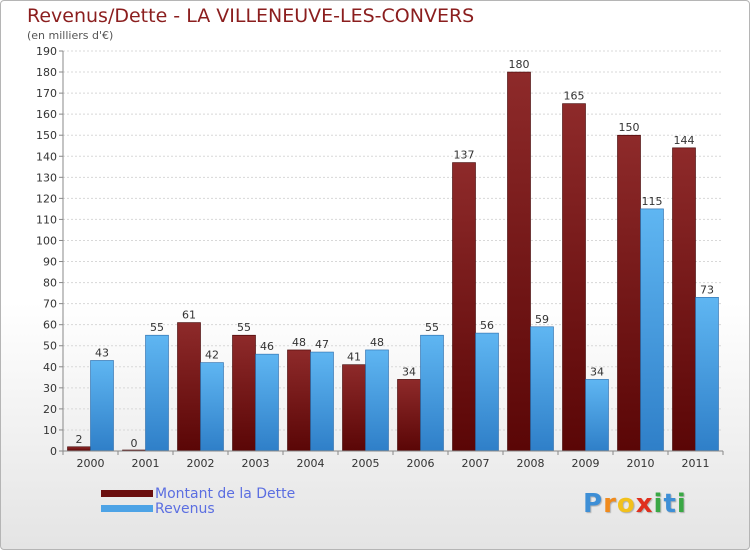 This screenshot has height=550, width=750. Describe the element at coordinates (684, 299) in the screenshot. I see `bar-debt-2011` at that location.